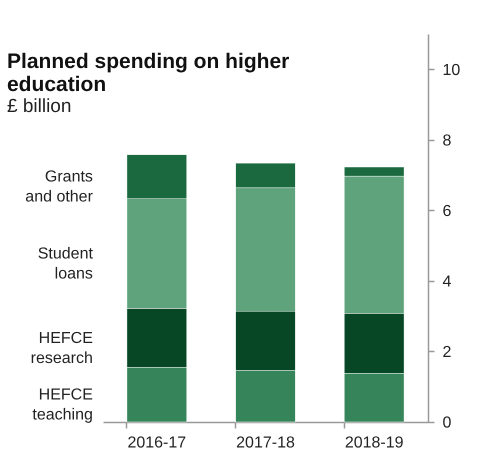 The width and height of the screenshot is (479, 455). Describe the element at coordinates (62, 405) in the screenshot. I see `text: HEFCE teaching` at that location.